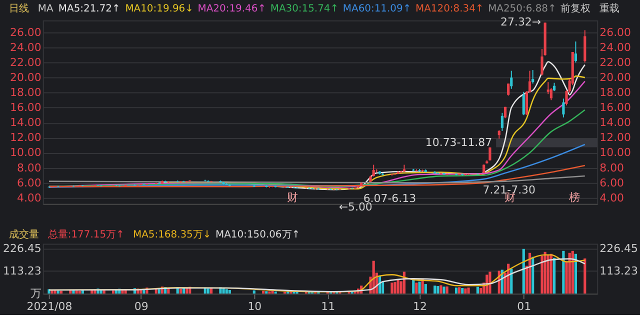  What do you see at coordinates (36, 293) in the screenshot?
I see `y-tick-label: 万` at bounding box center [36, 293].